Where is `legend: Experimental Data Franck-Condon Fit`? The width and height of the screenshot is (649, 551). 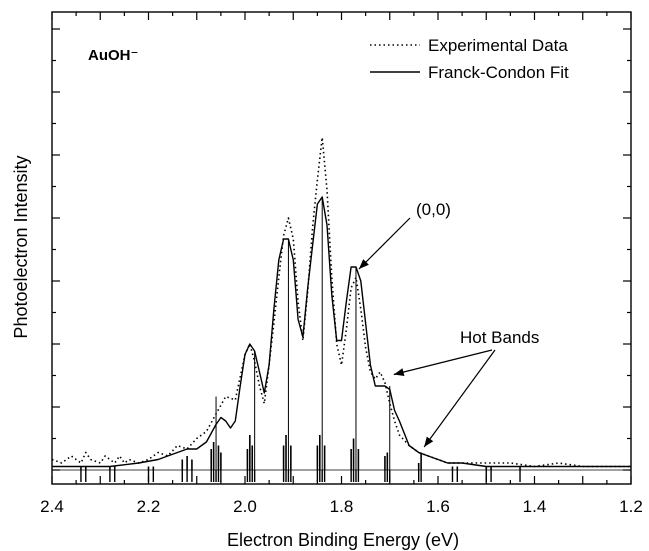
legend: Experimental Data Franck-Condon Fit is located at coordinates (469, 59).